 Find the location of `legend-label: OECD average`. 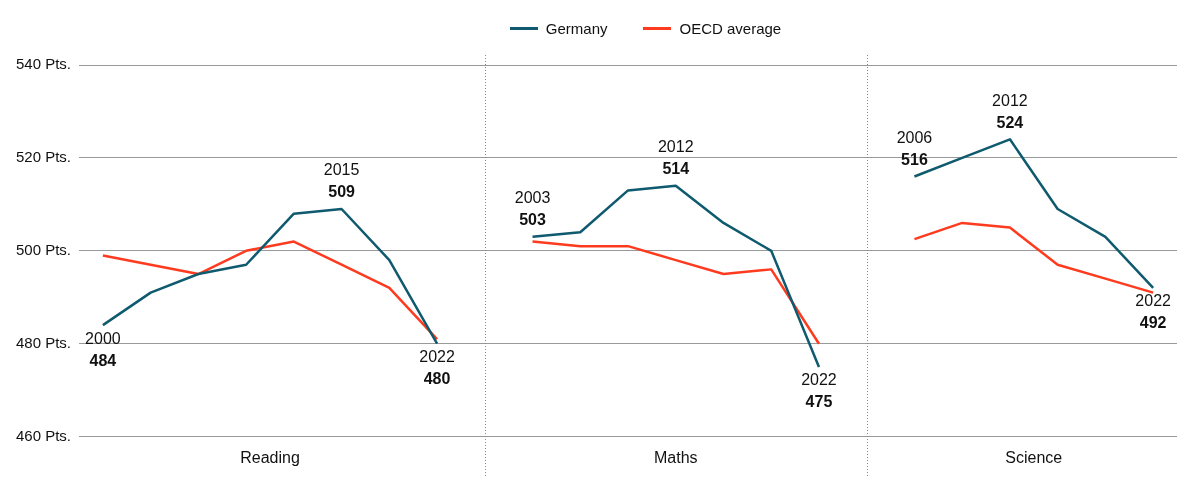

legend-label: OECD average is located at coordinates (730, 28).